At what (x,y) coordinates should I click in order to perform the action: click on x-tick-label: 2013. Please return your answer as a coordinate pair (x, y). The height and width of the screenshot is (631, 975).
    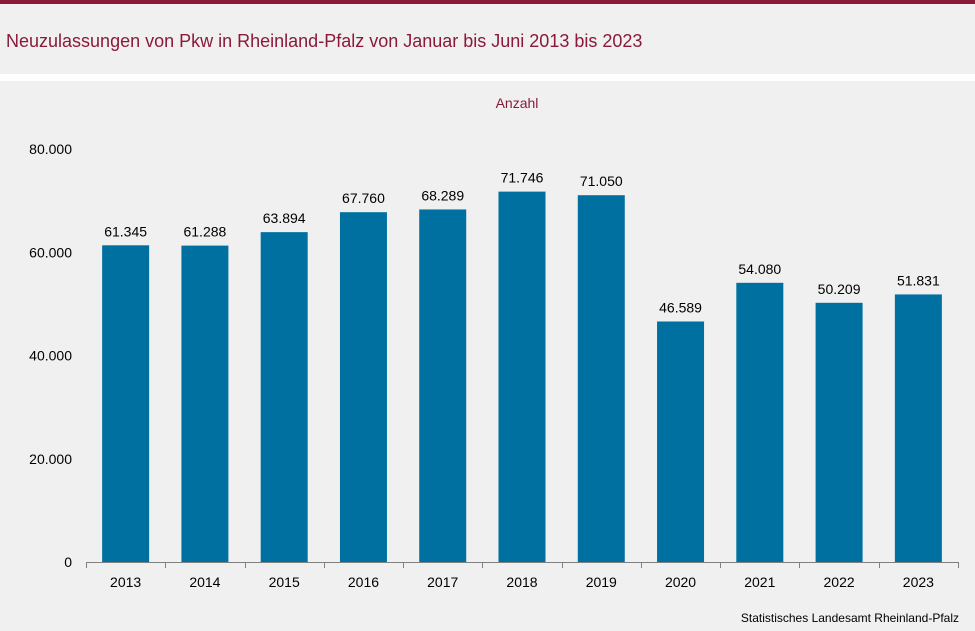
    Looking at the image, I should click on (125, 582).